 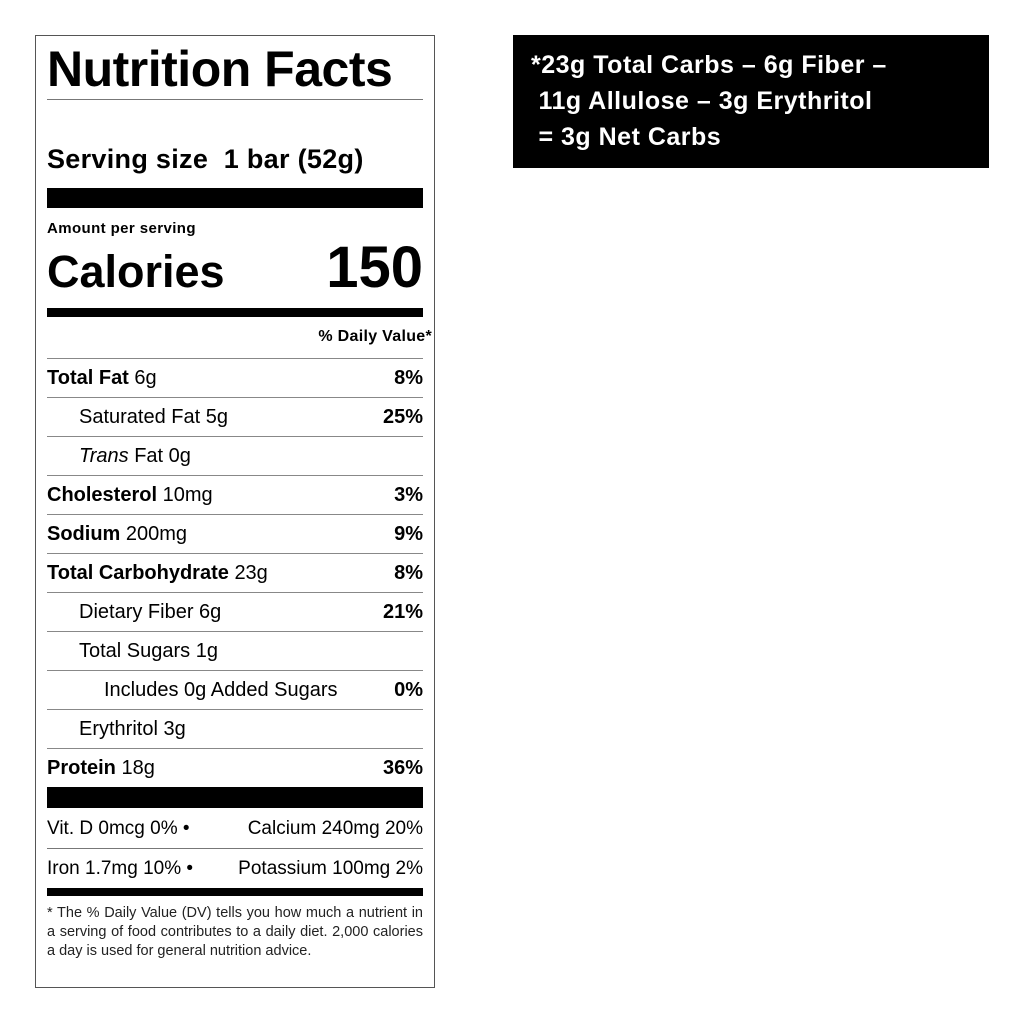 I want to click on calories-label: Calories, so click(x=136, y=271).